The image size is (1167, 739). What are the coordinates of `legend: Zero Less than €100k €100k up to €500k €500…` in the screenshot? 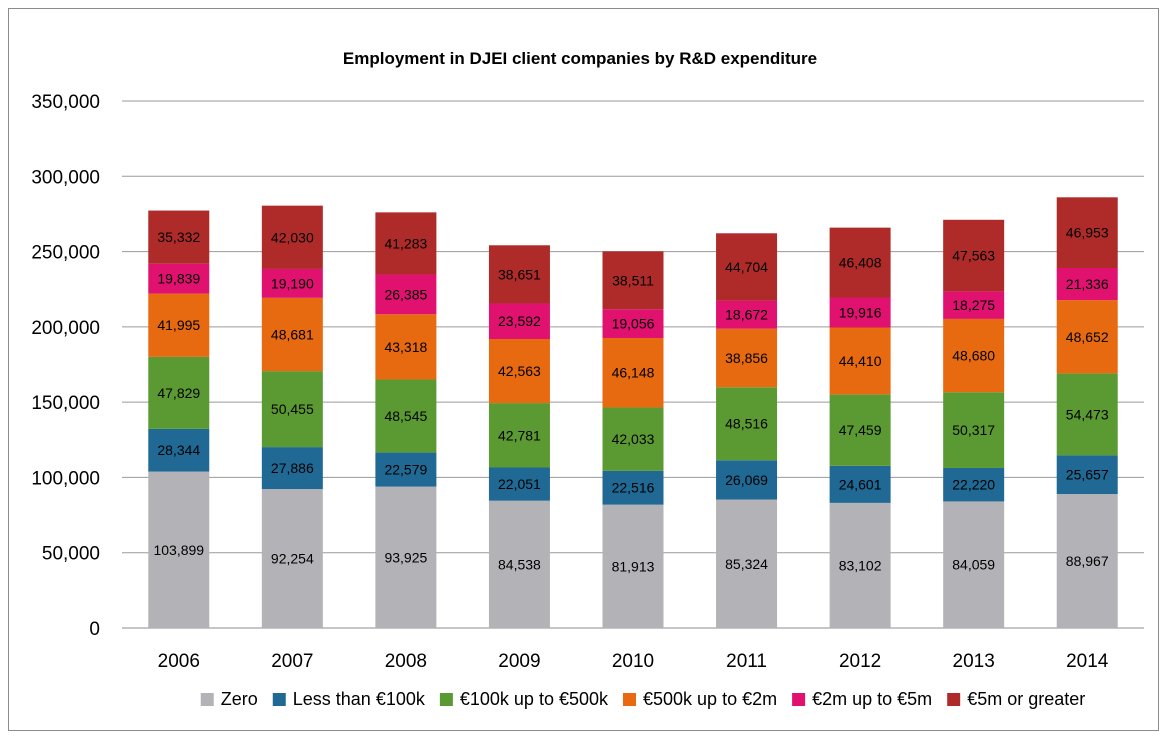 It's located at (643, 699).